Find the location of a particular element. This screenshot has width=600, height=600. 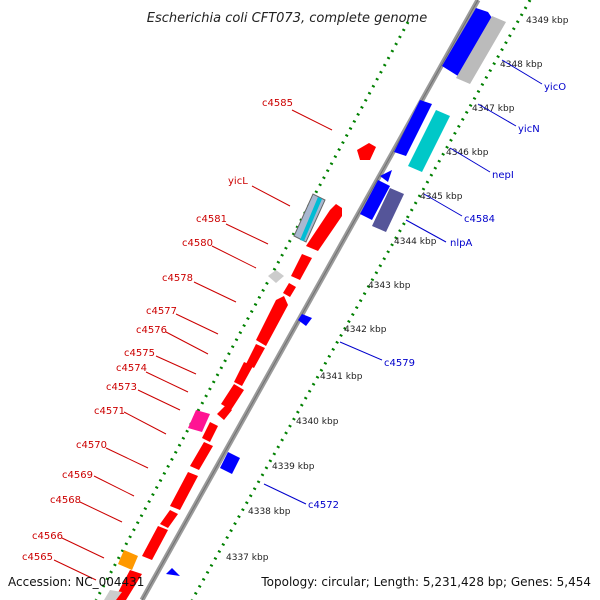

label-c4570: c4570 is located at coordinates (91, 445).